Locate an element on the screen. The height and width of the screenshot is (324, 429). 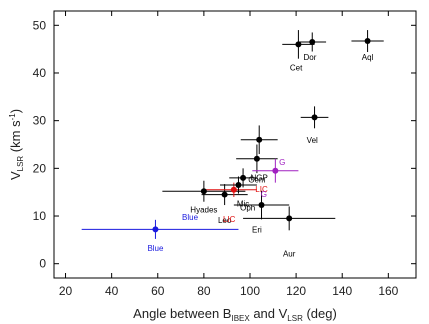
y-axis-title-sub: LSR is located at coordinates (20, 164).